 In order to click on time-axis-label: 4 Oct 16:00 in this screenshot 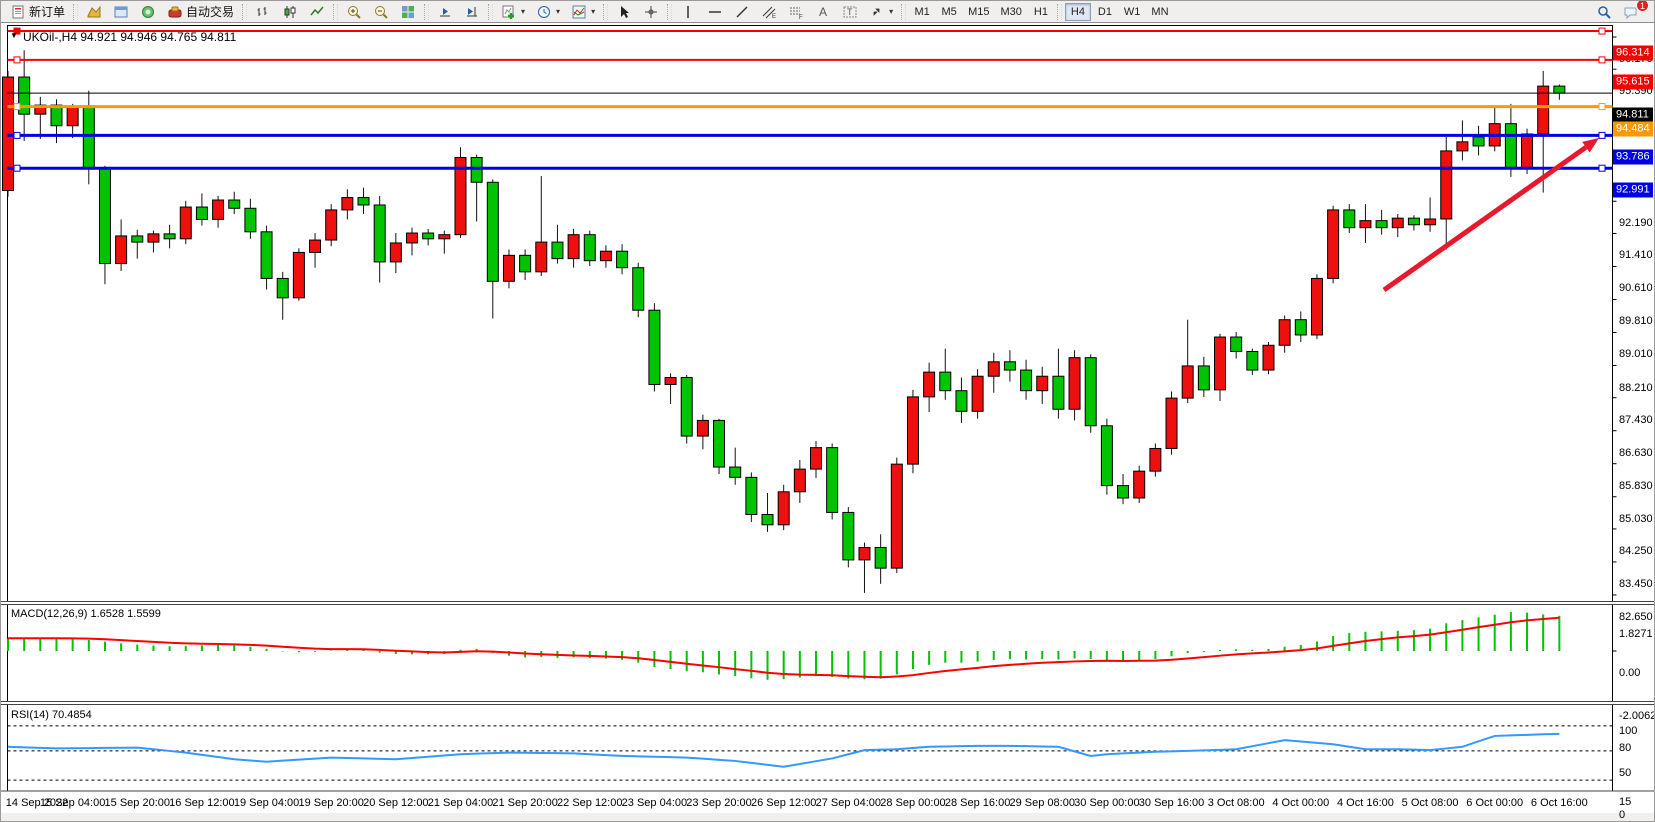, I will do `click(1365, 803)`.